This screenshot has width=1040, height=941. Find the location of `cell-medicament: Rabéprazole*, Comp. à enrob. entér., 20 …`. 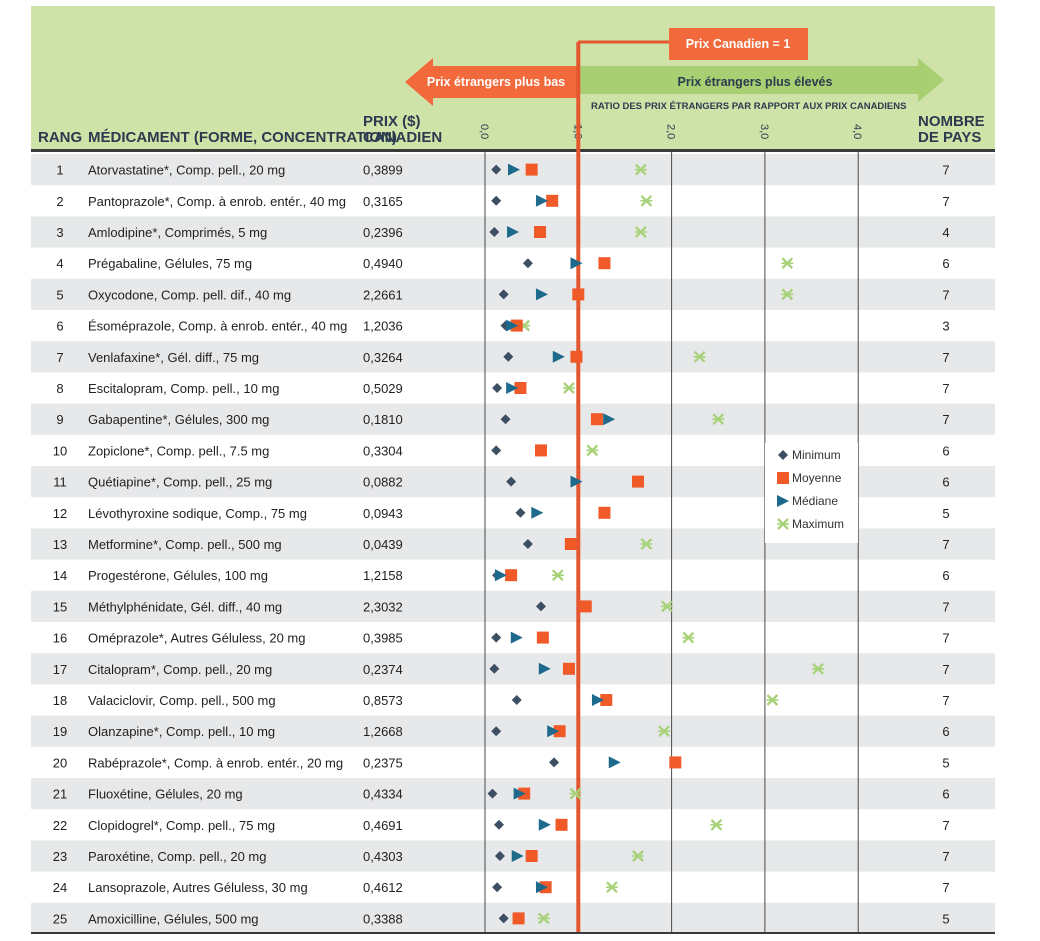

cell-medicament: Rabéprazole*, Comp. à enrob. entér., 20 … is located at coordinates (215, 762).